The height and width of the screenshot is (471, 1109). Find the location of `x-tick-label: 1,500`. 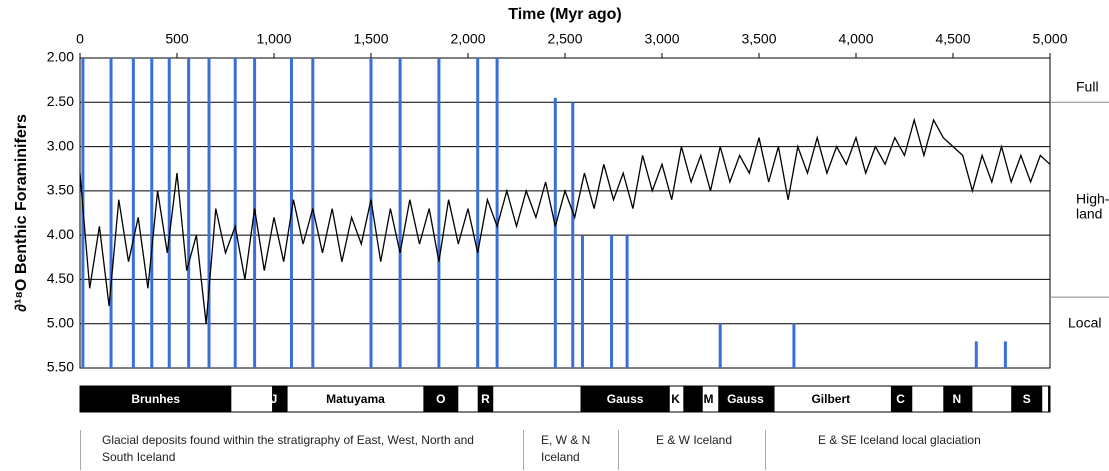

x-tick-label: 1,500 is located at coordinates (370, 39).